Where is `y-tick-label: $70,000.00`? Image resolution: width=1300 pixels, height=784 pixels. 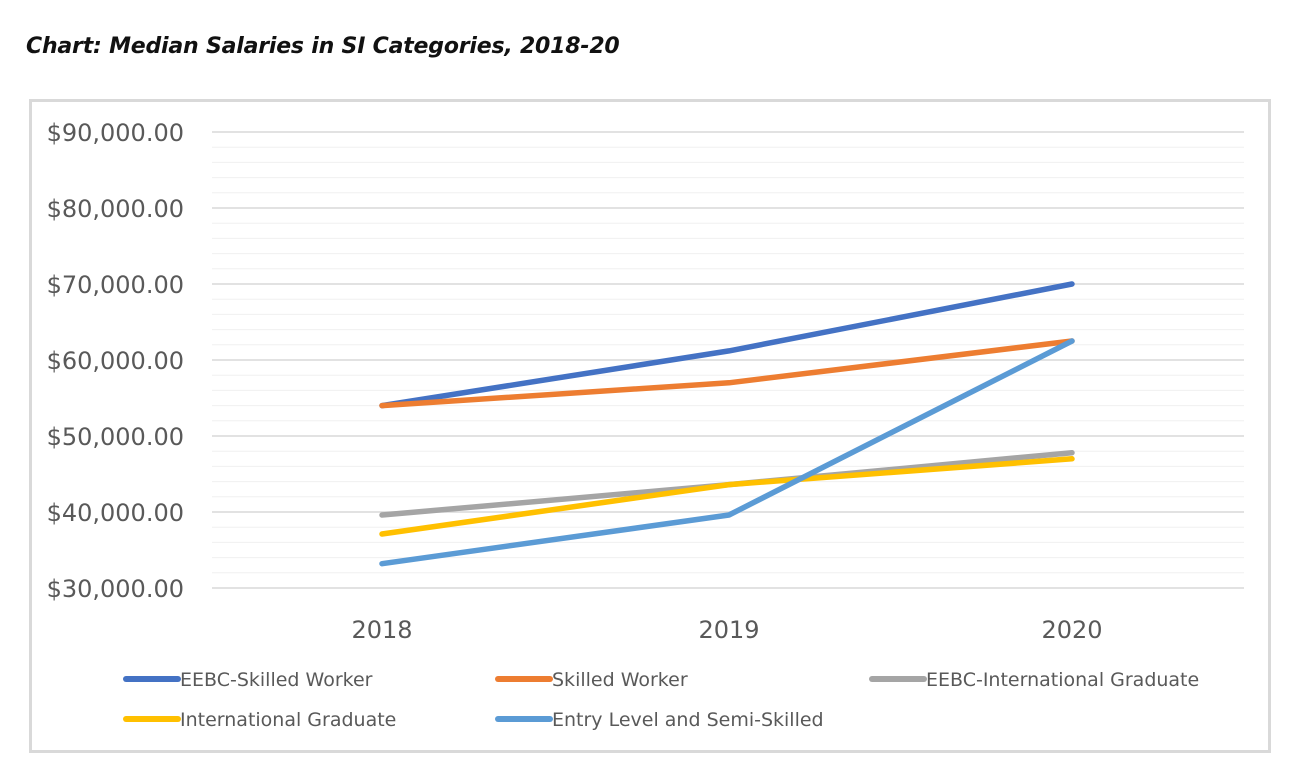 y-tick-label: $70,000.00 is located at coordinates (115, 285).